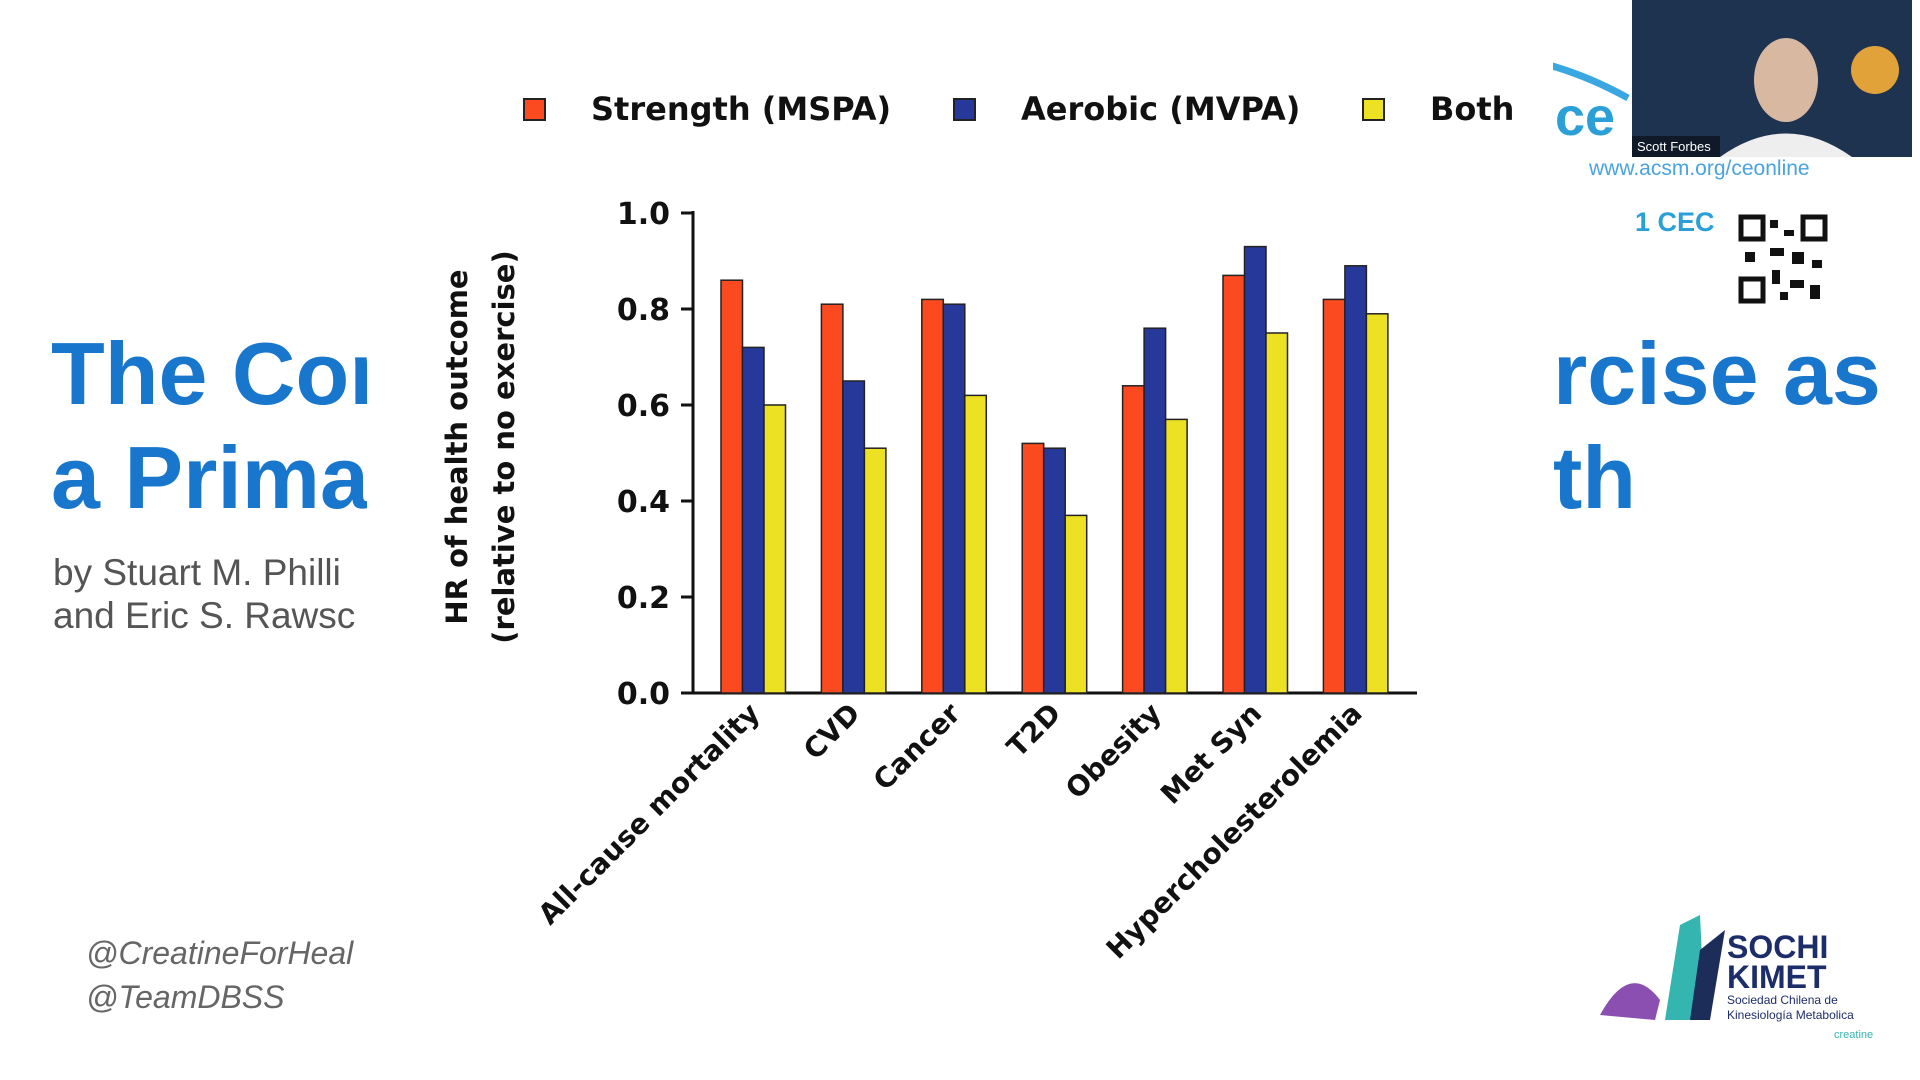  I want to click on authors: by Stuart M. Philli, so click(197, 572).